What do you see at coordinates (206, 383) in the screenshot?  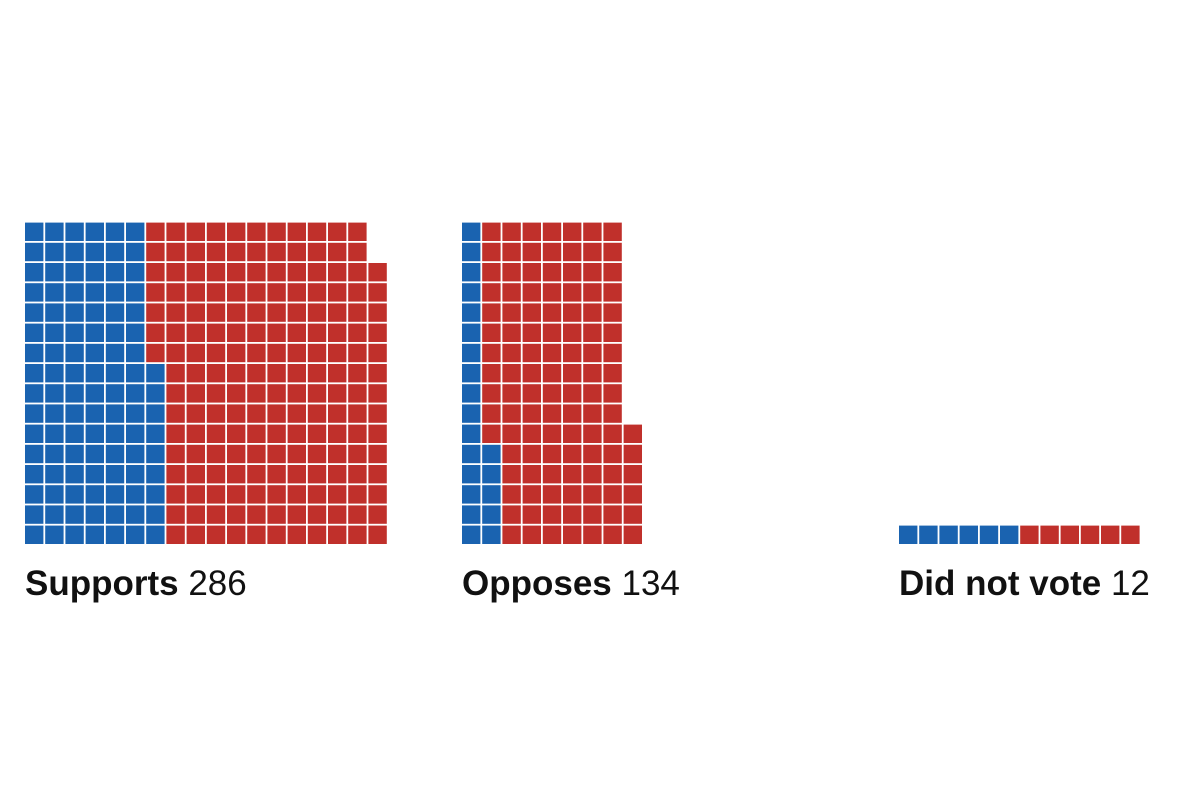 I see `supports-waffle` at bounding box center [206, 383].